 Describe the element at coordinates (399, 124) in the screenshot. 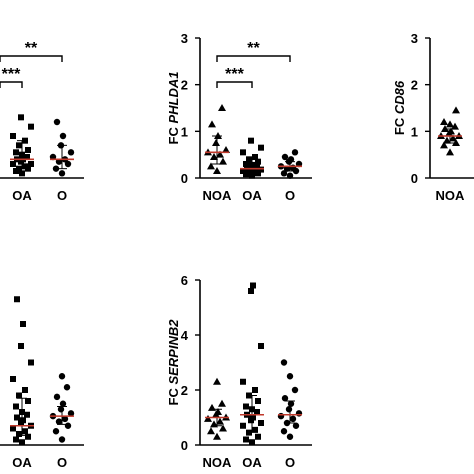

I see `y-axis-label-prefix: FC` at that location.